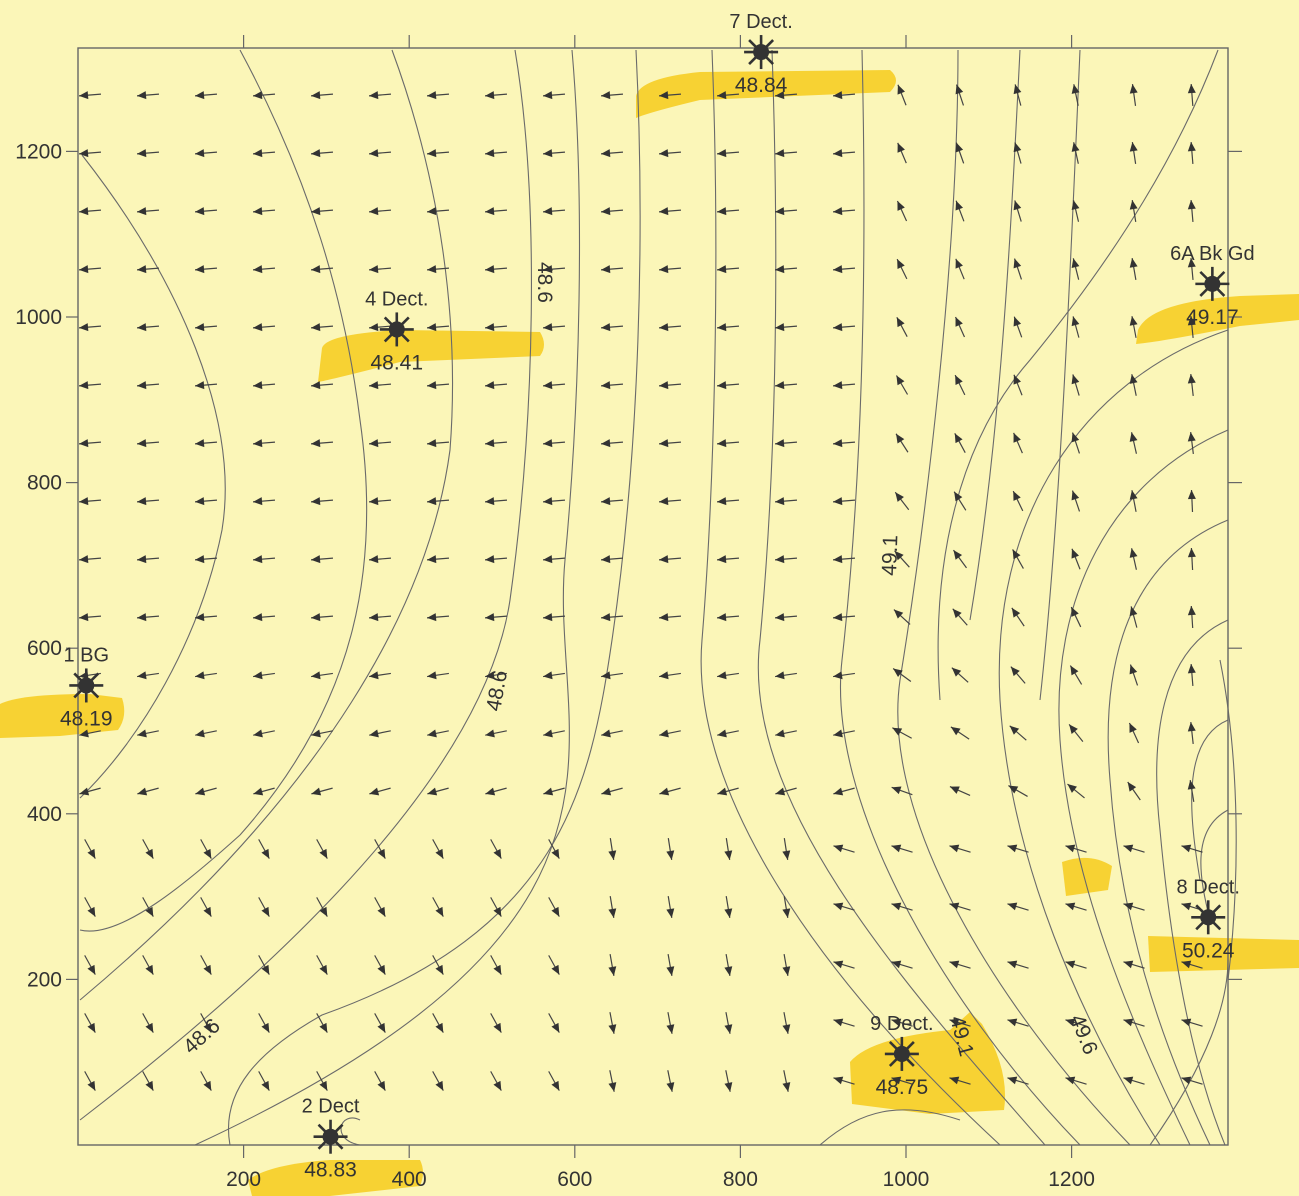 The width and height of the screenshot is (1299, 1196). I want to click on x-tick-label: 600, so click(574, 1179).